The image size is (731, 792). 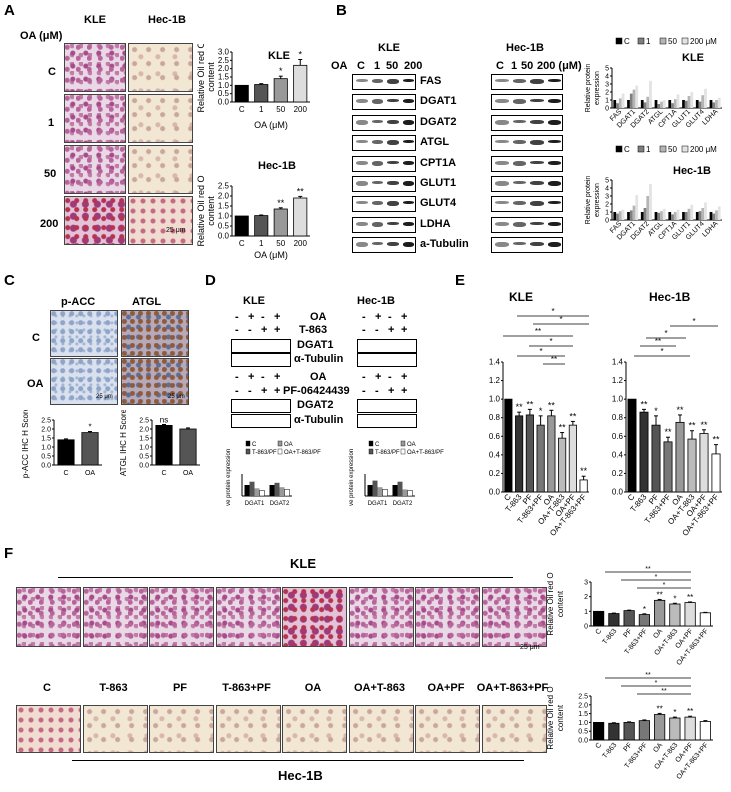 What do you see at coordinates (618, 380) in the screenshot?
I see `y-tick-label: 1.2` at bounding box center [618, 380].